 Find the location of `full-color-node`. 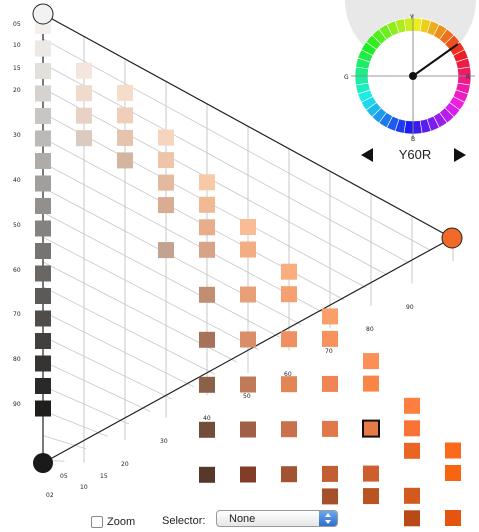

full-color-node is located at coordinates (452, 238).